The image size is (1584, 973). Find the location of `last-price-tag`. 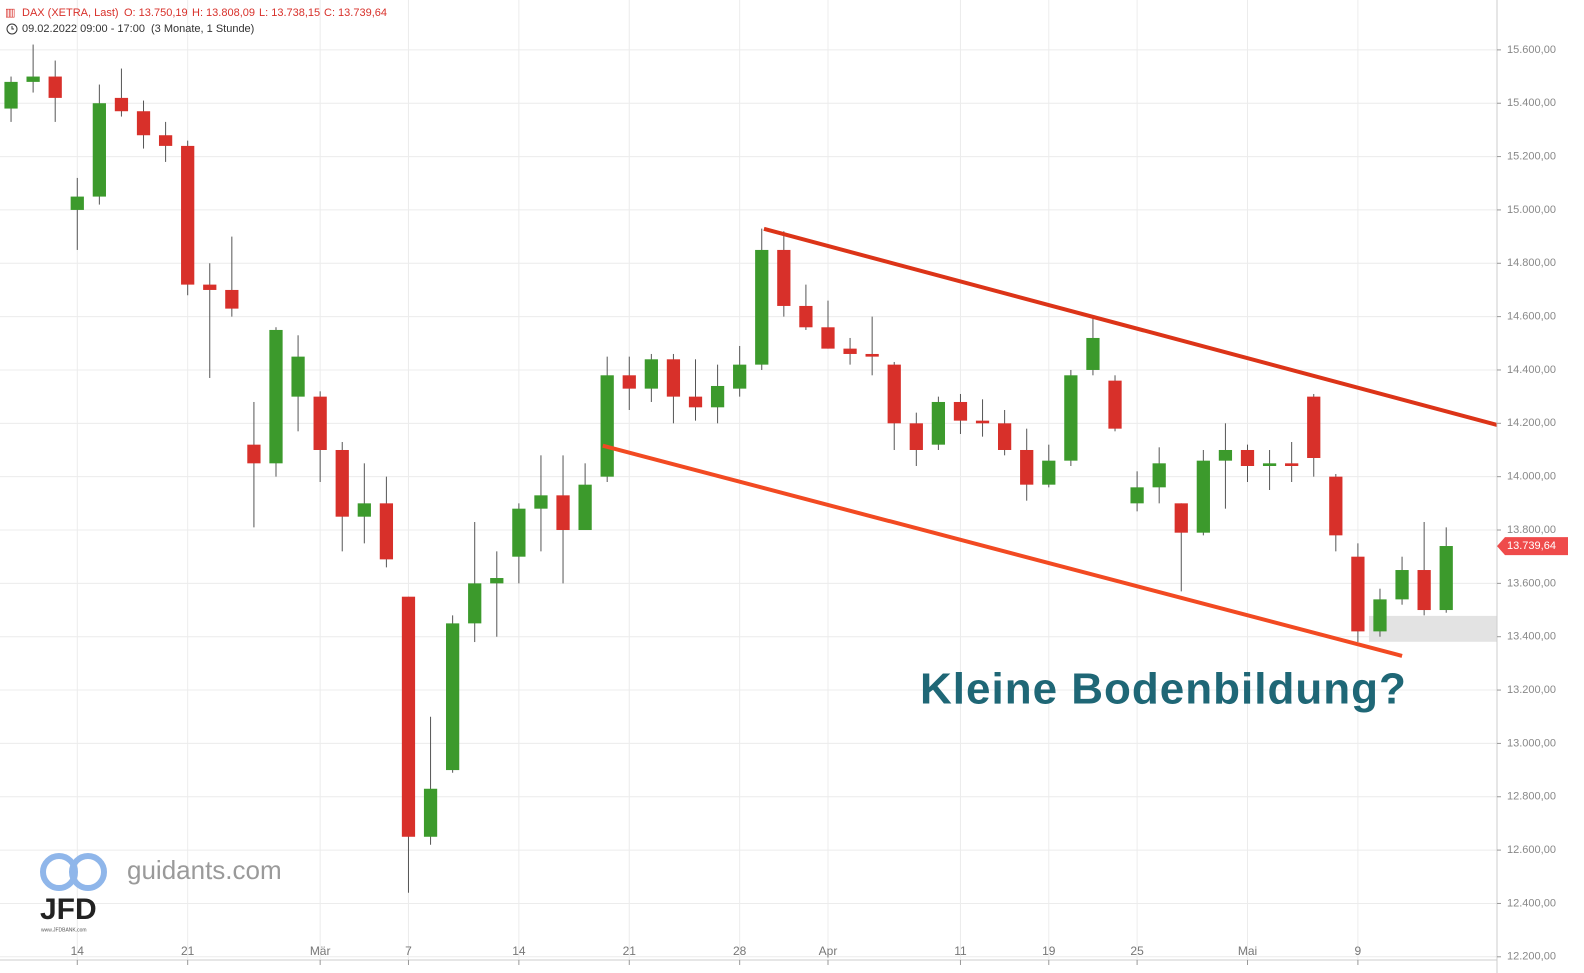

last-price-tag is located at coordinates (1532, 546).